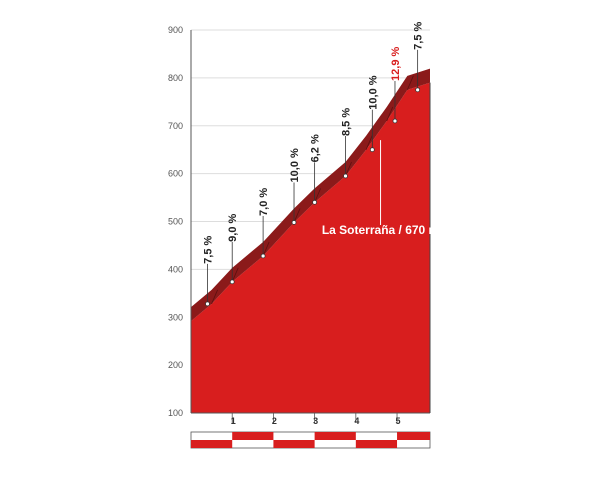 Image resolution: width=600 pixels, height=483 pixels. Describe the element at coordinates (175, 317) in the screenshot. I see `y-tick-label: 300` at that location.